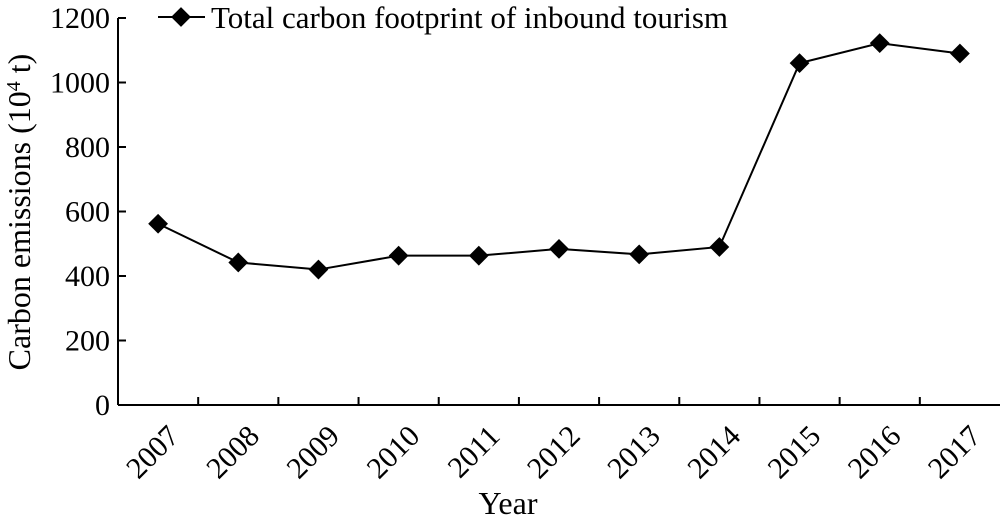 This screenshot has width=1000, height=519. I want to click on x-tick-label: 2014, so click(714, 452).